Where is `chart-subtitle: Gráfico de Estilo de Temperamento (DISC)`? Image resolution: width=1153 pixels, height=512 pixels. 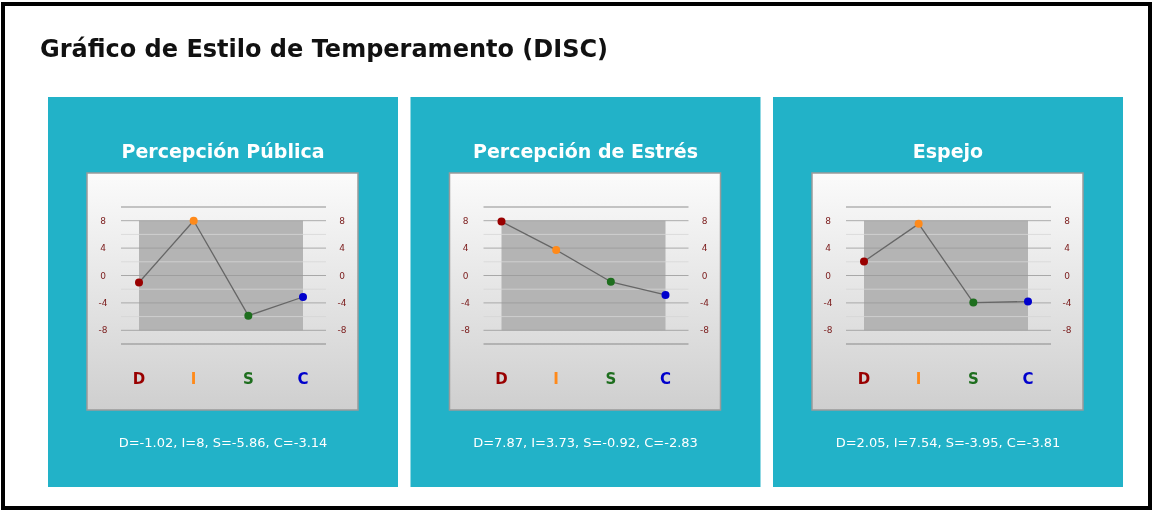
chart-subtitle: Gráfico de Estilo de Temperamento (DISC) is located at coordinates (324, 49).